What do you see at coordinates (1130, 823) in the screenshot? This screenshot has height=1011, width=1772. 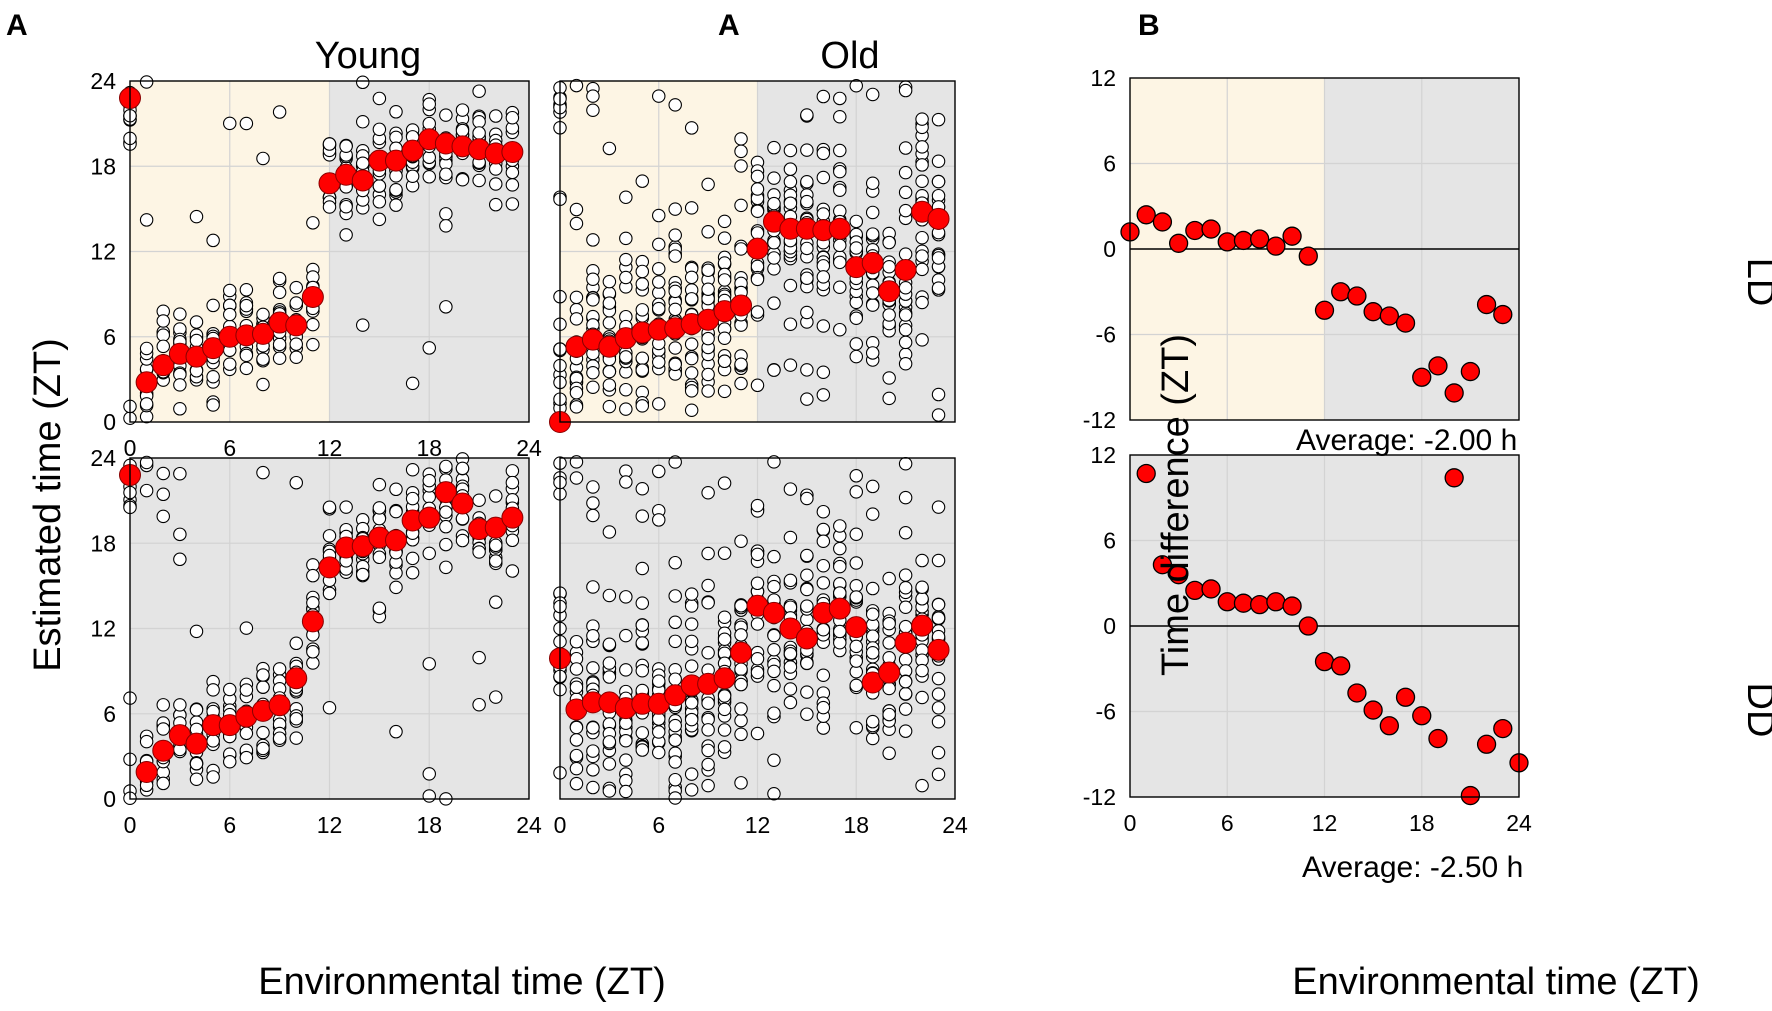 I see `diff-dd-x-tick-label: 0` at bounding box center [1130, 823].